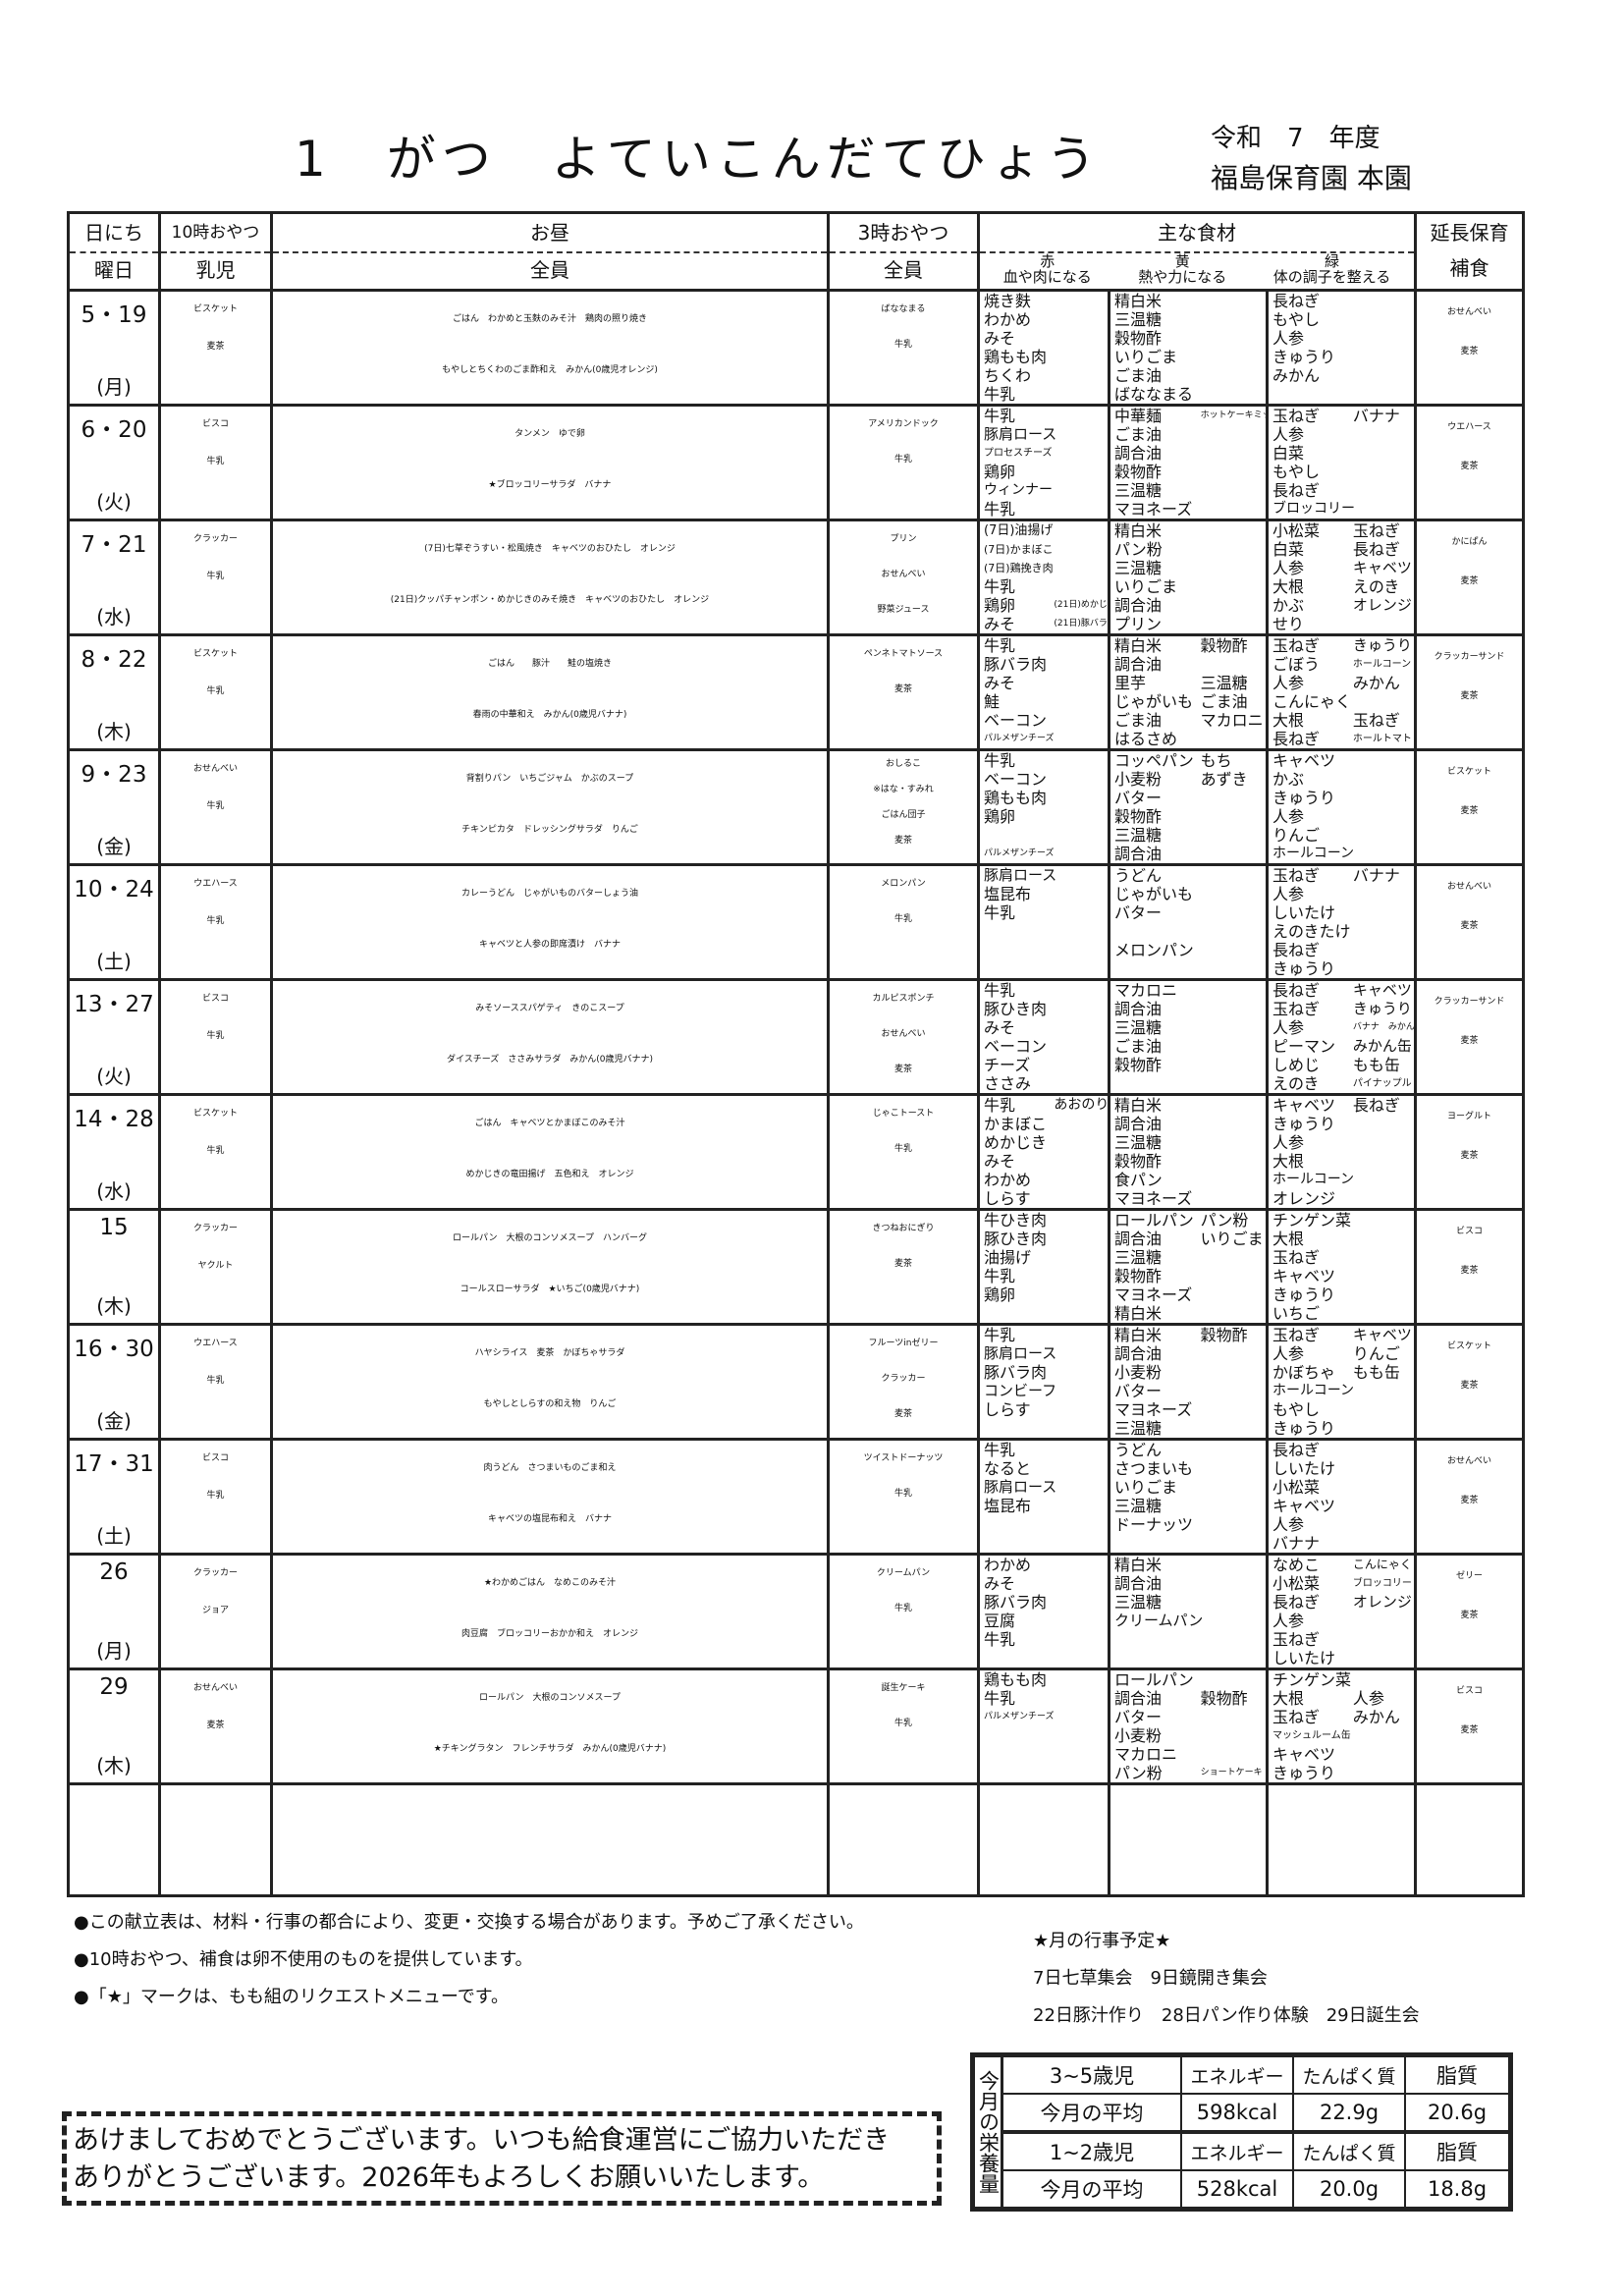  I want to click on ingredient: 鶏もも肉, so click(1016, 1680).